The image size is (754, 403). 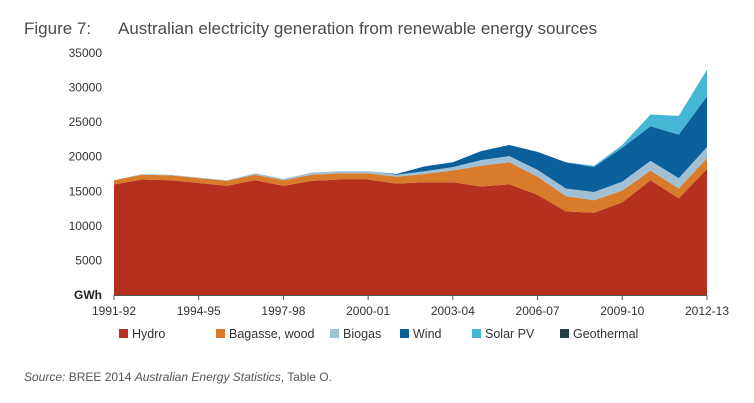 I want to click on y-unit-label: GWh, so click(x=88, y=295).